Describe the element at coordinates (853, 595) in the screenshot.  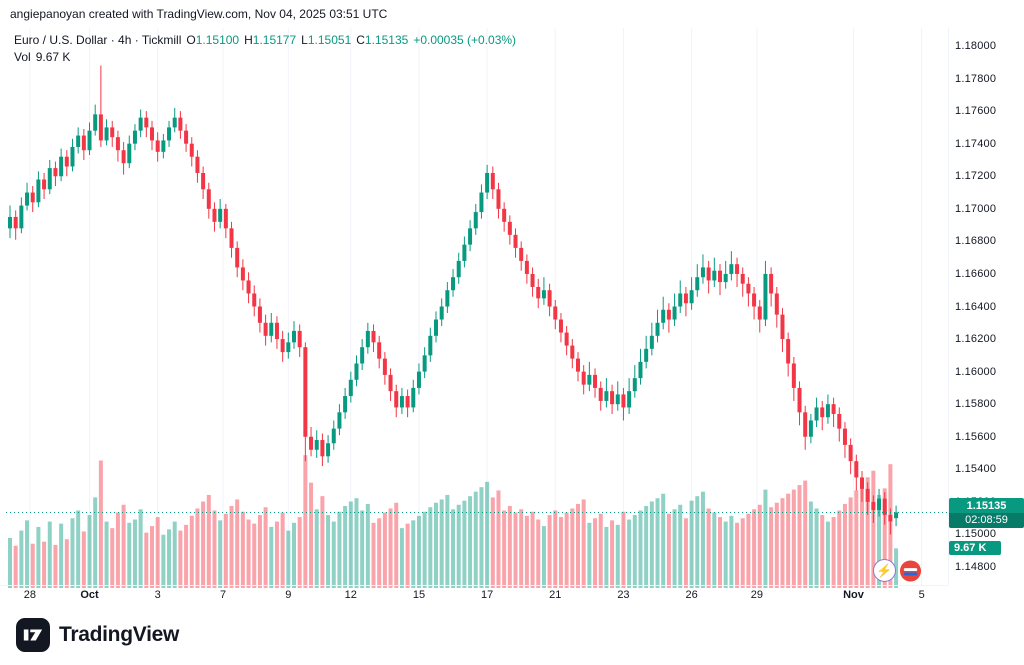
I see `time-axis-label: Nov` at that location.